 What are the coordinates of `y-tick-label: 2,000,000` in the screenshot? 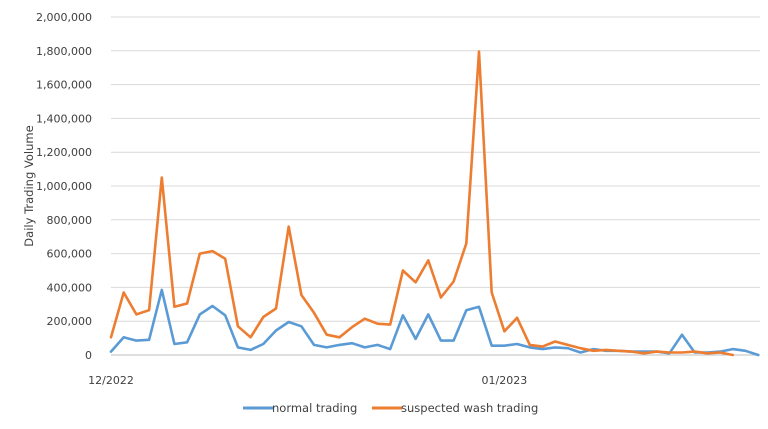 It's located at (64, 17).